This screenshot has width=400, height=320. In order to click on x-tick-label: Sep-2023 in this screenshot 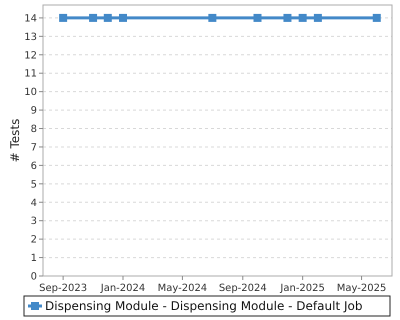, I will do `click(63, 288)`.